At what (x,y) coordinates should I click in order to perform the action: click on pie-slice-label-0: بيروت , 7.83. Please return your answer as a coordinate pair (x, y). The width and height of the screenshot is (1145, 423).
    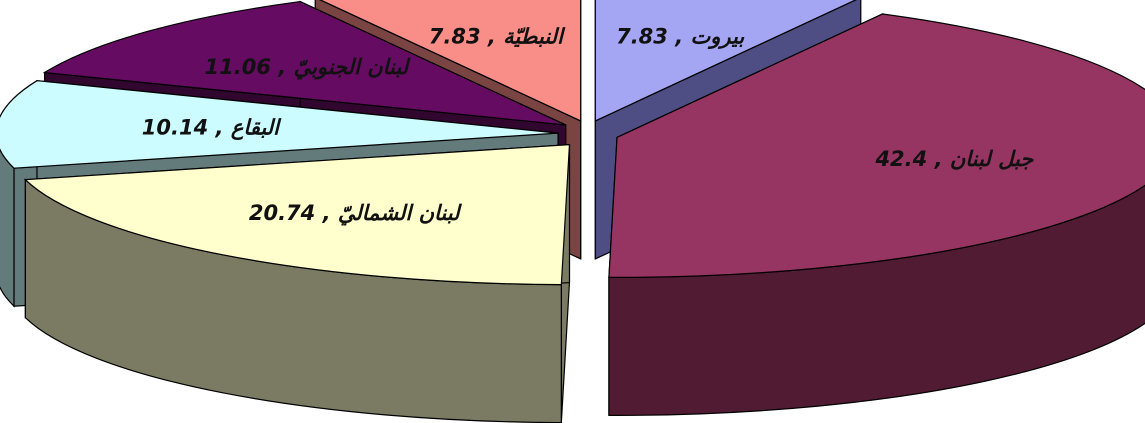
    Looking at the image, I should click on (680, 37).